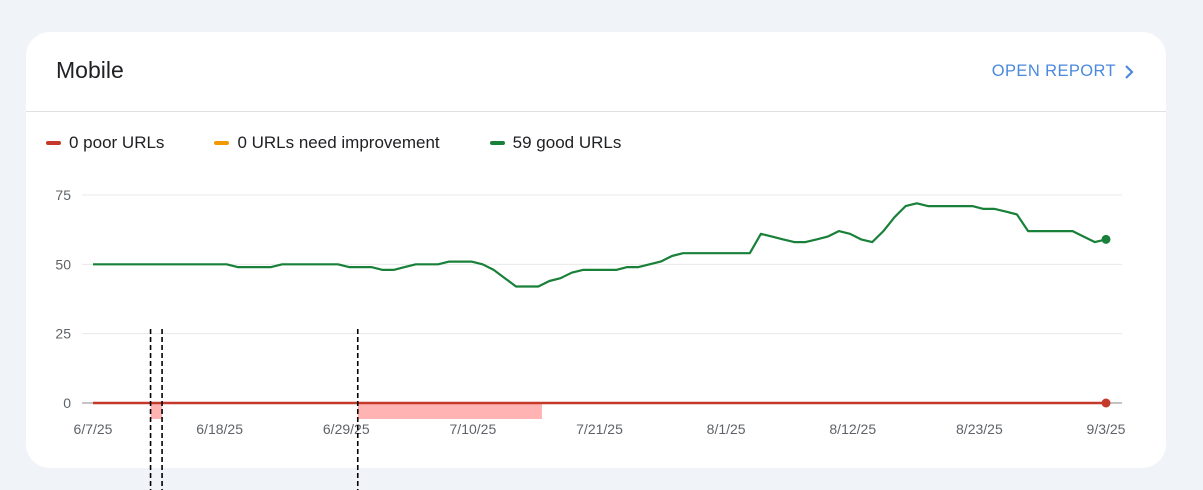 Image resolution: width=1203 pixels, height=490 pixels. What do you see at coordinates (1106, 403) in the screenshot?
I see `series-endpoint-poor` at bounding box center [1106, 403].